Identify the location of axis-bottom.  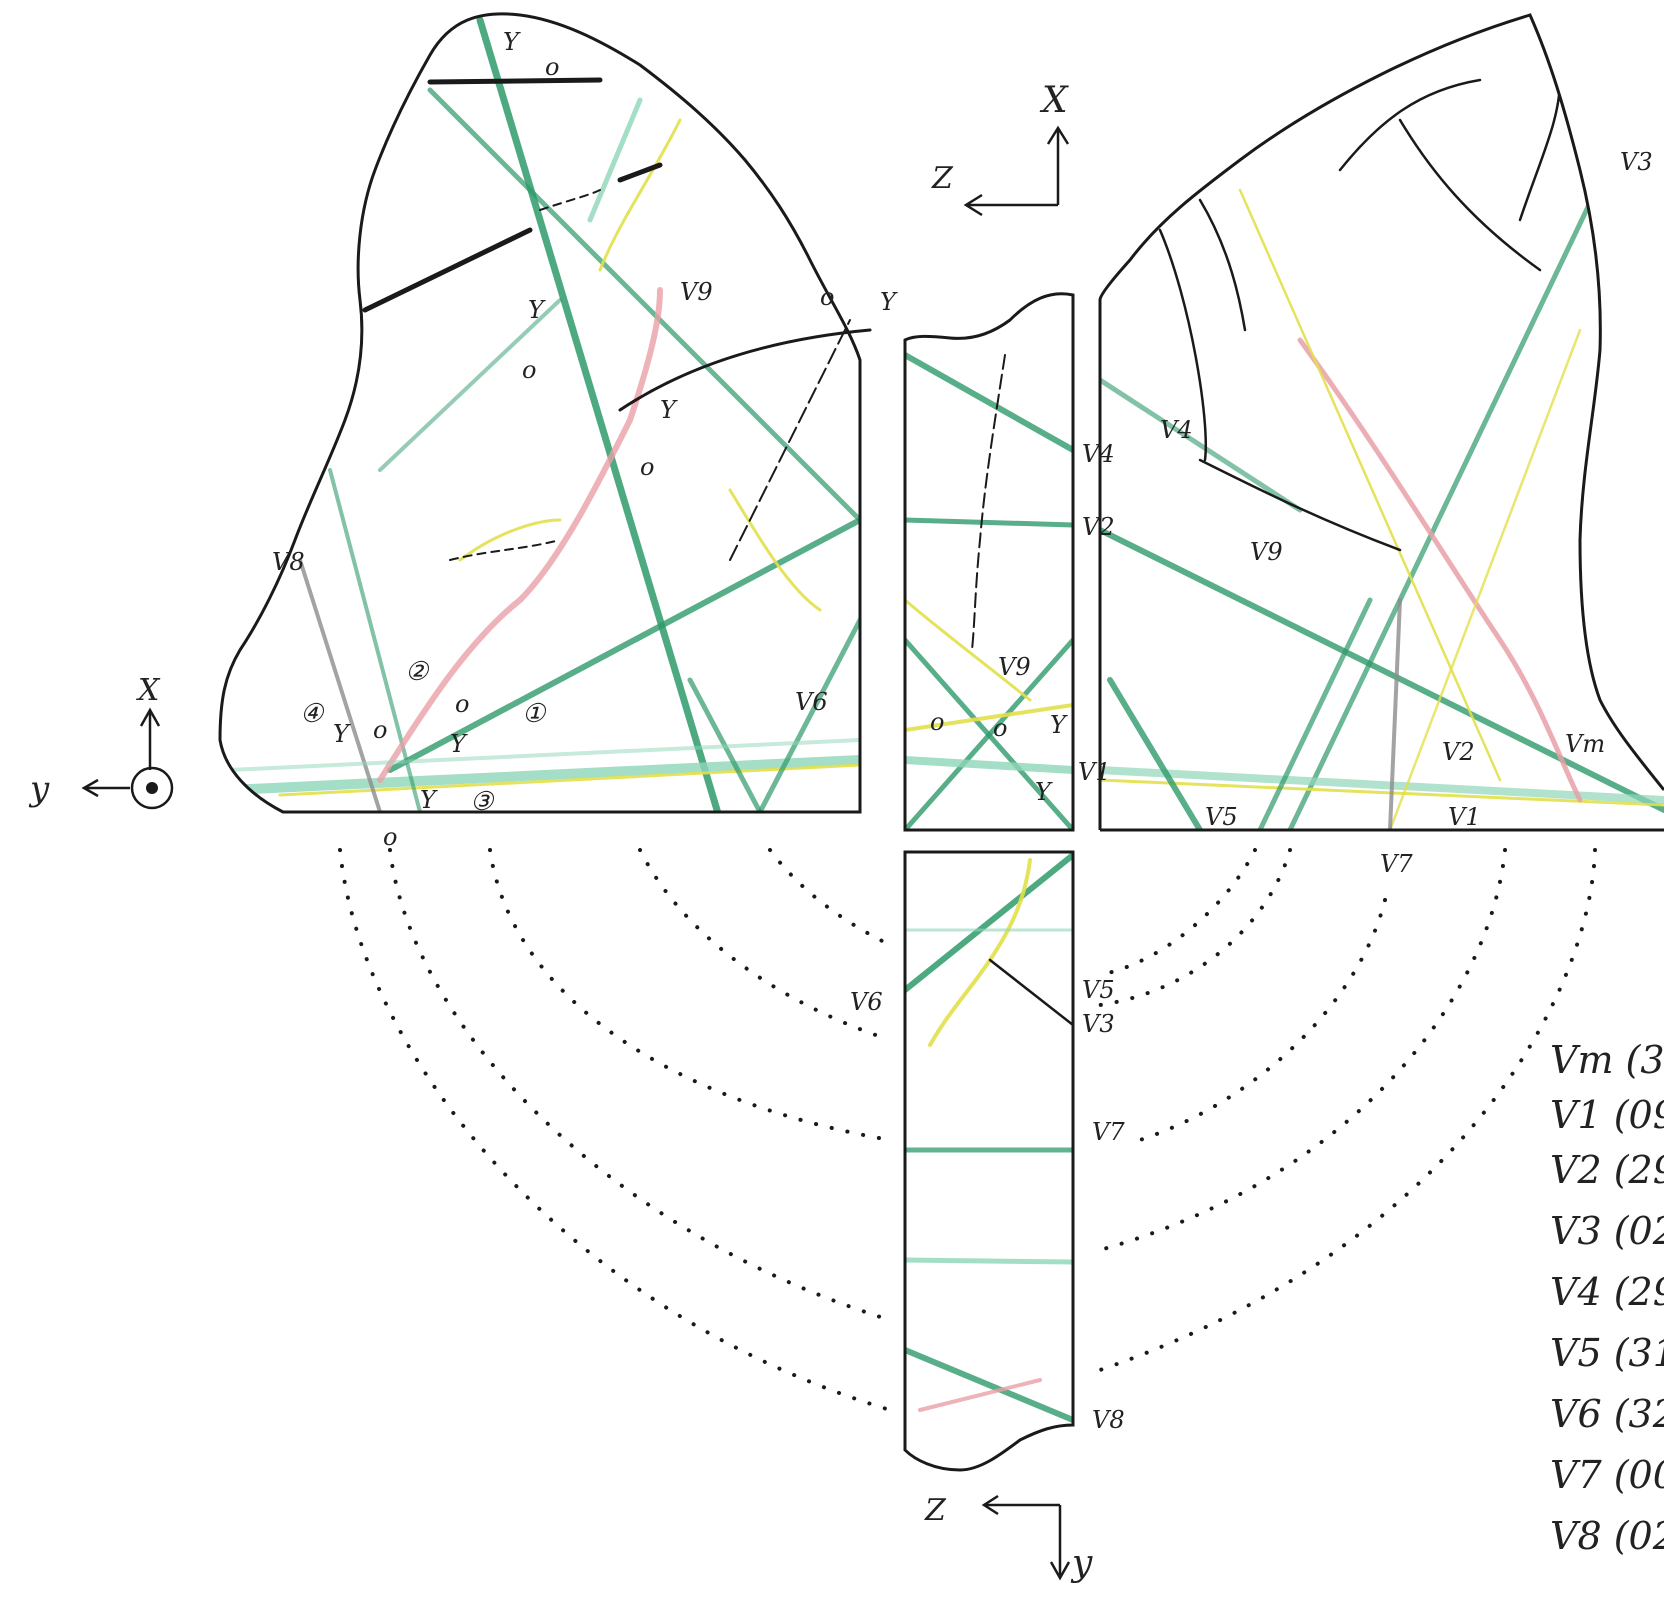
(1026, 1537).